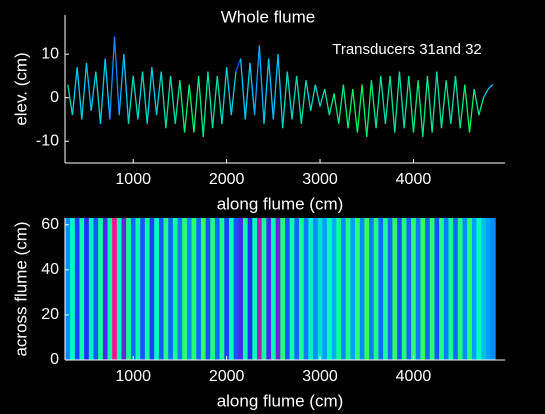  Describe the element at coordinates (227, 376) in the screenshot. I see `x-tick-label: 2000` at that location.